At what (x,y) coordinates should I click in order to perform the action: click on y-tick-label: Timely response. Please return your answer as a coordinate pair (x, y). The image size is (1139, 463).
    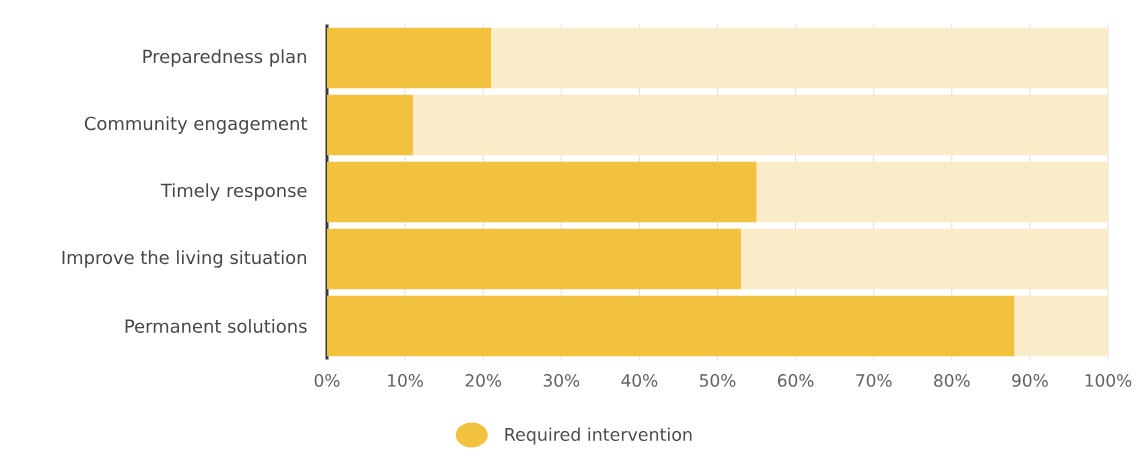
    Looking at the image, I should click on (233, 192).